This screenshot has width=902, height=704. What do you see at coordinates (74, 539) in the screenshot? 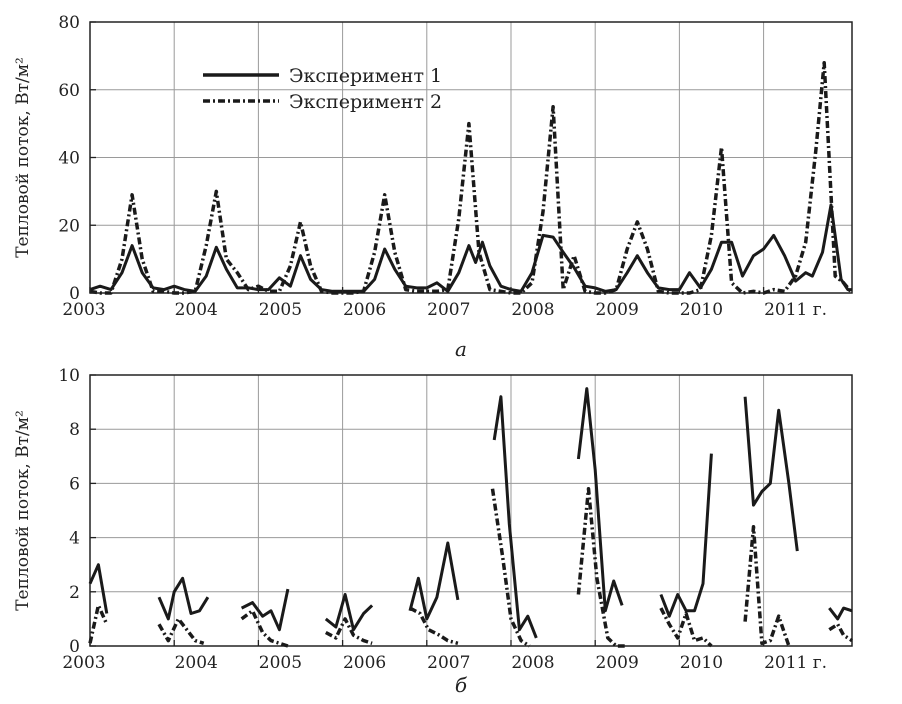
I see `y-tick-label: 4` at bounding box center [74, 539].